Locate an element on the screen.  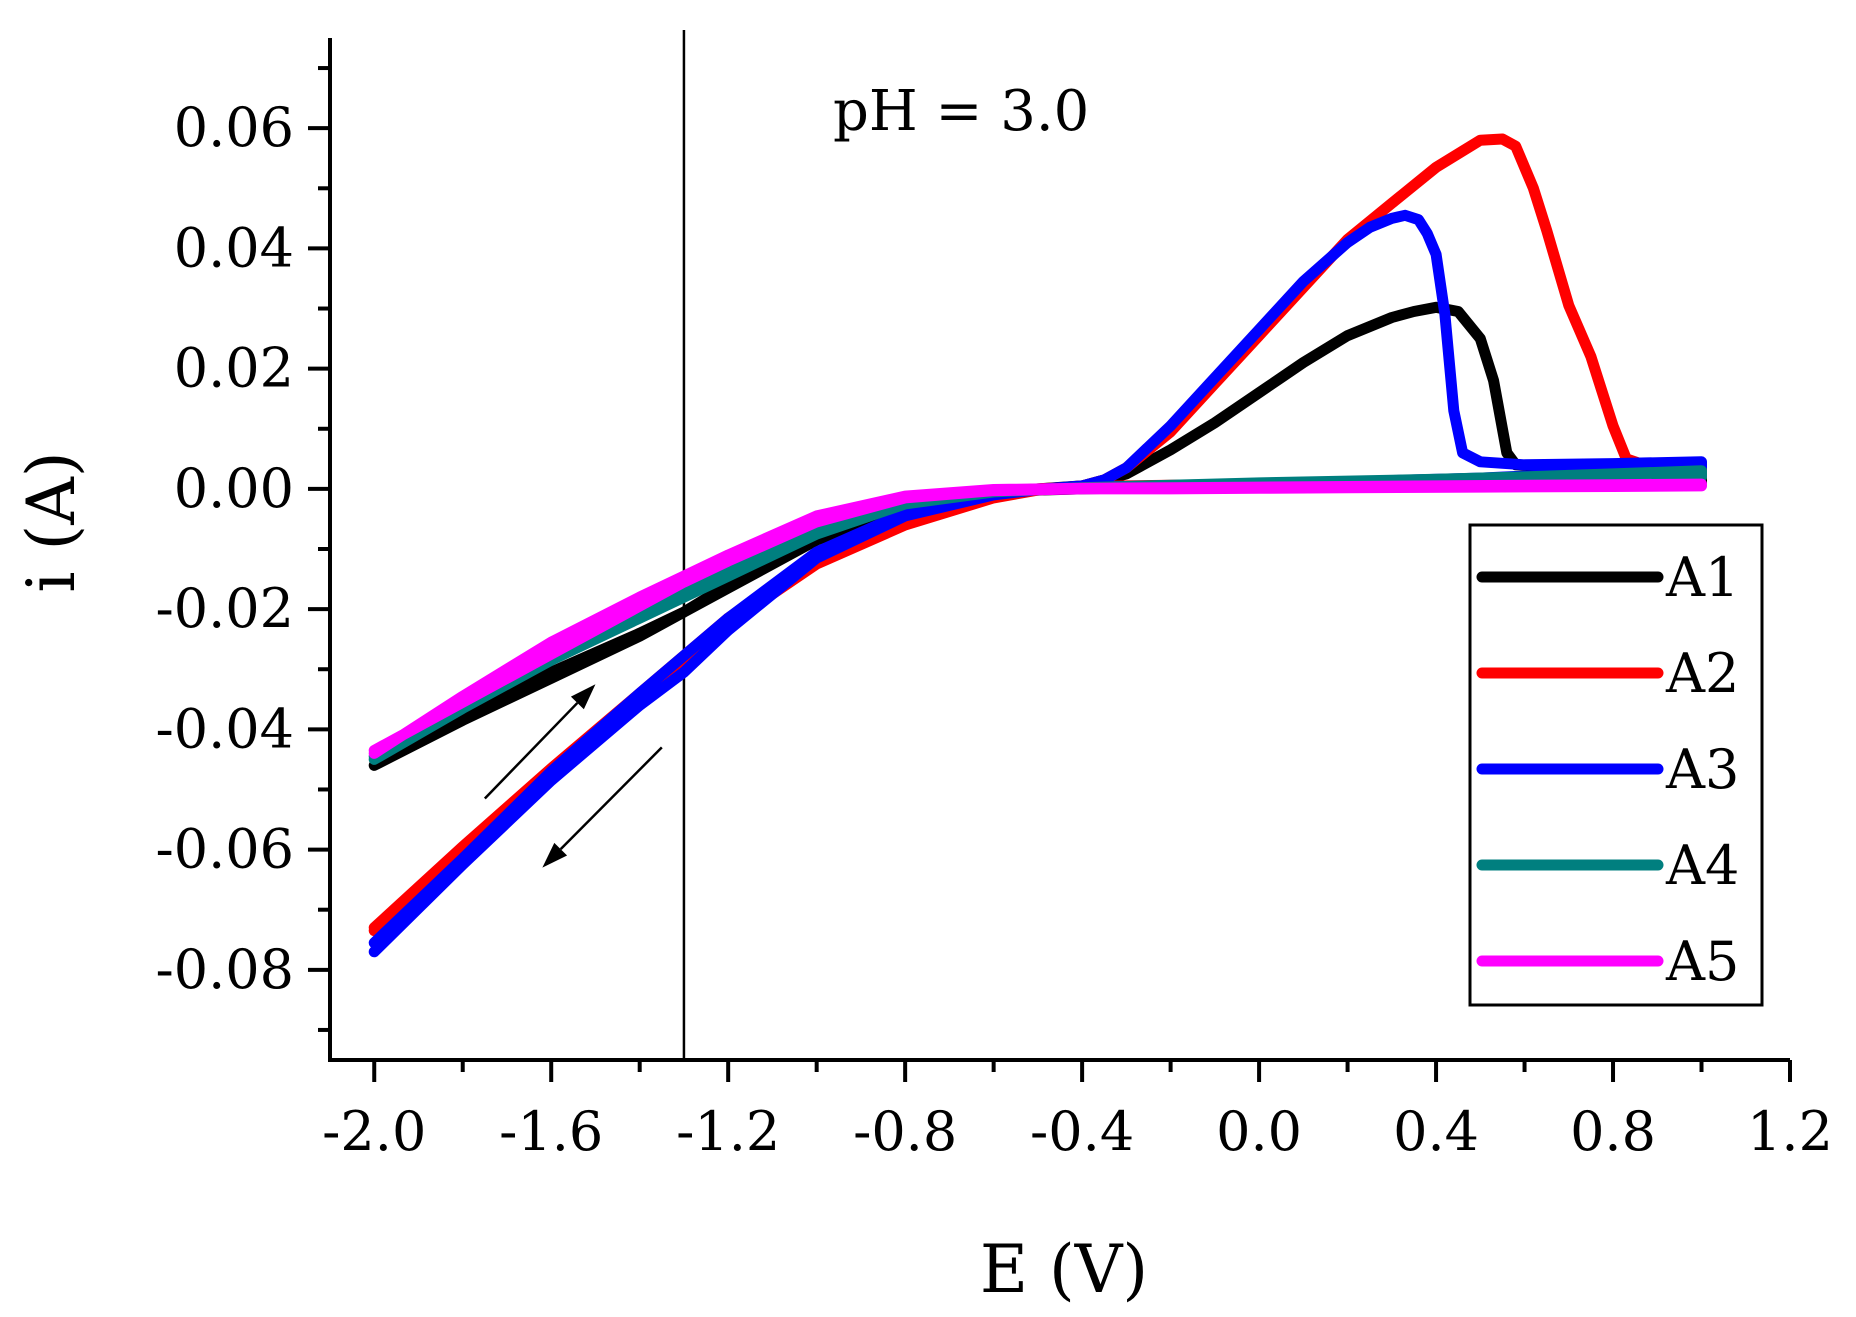
x-tick-label: 0.0 is located at coordinates (1259, 1131).